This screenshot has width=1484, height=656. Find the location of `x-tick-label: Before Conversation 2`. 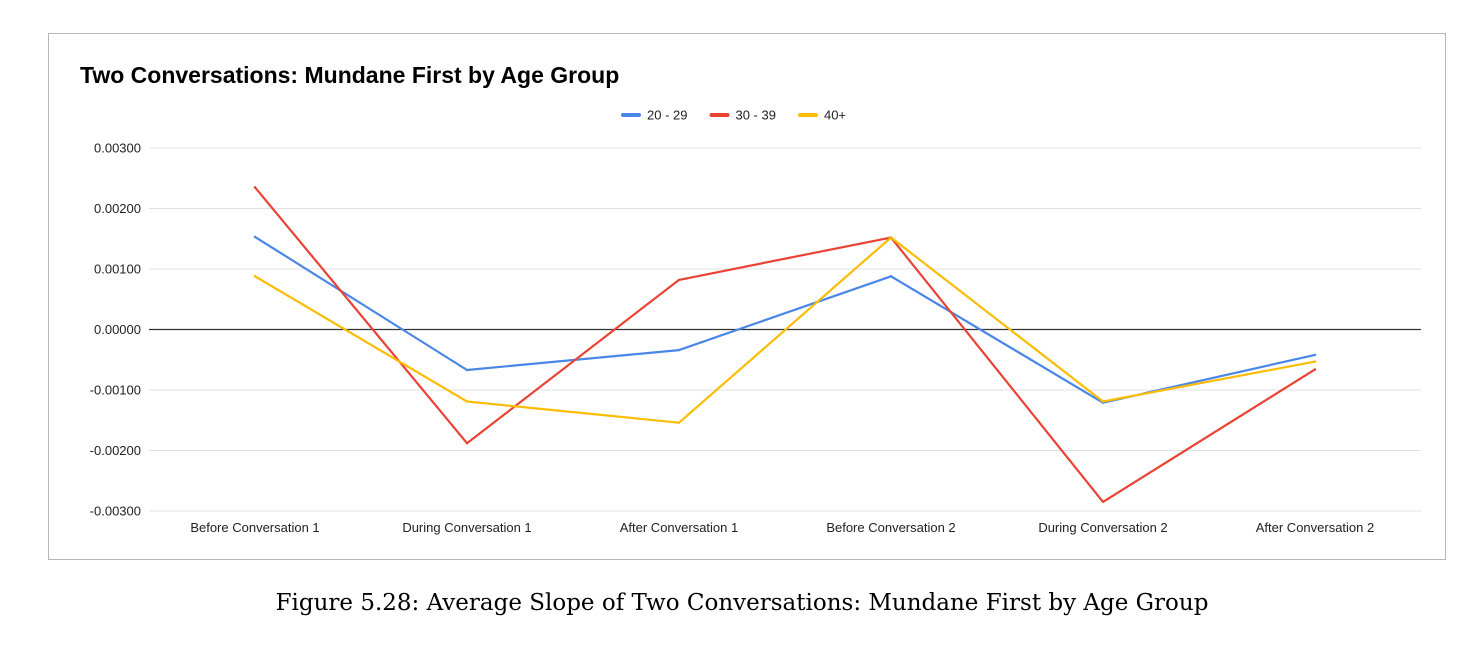

x-tick-label: Before Conversation 2 is located at coordinates (890, 527).